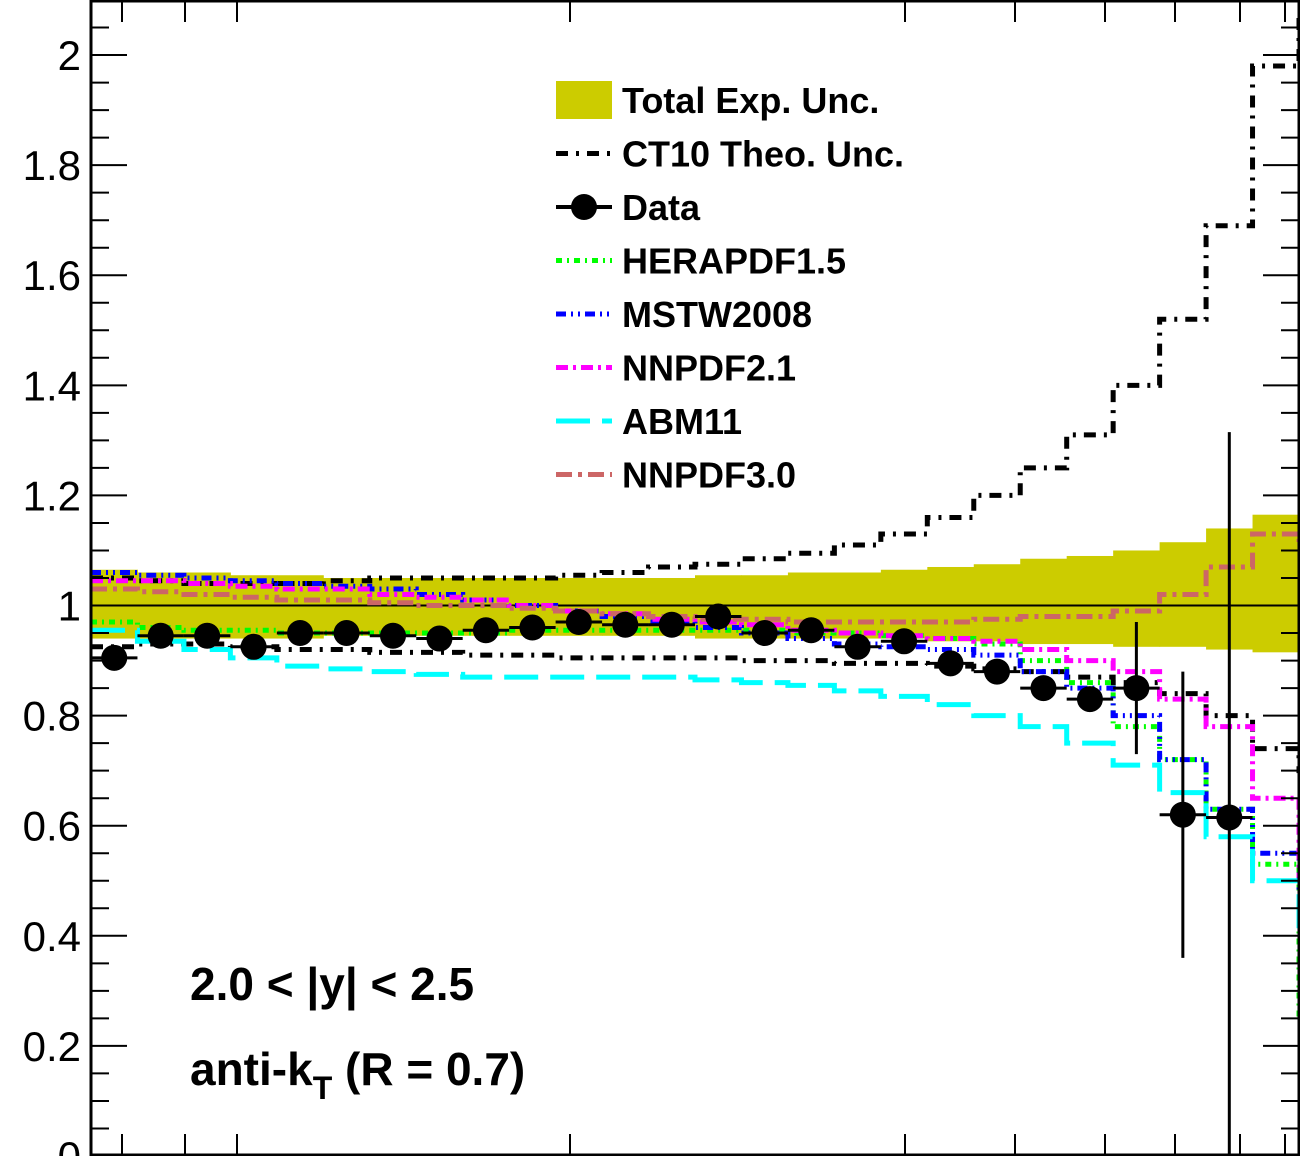 The width and height of the screenshot is (1300, 1156). I want to click on legend-label: NNPDF3.0, so click(709, 475).